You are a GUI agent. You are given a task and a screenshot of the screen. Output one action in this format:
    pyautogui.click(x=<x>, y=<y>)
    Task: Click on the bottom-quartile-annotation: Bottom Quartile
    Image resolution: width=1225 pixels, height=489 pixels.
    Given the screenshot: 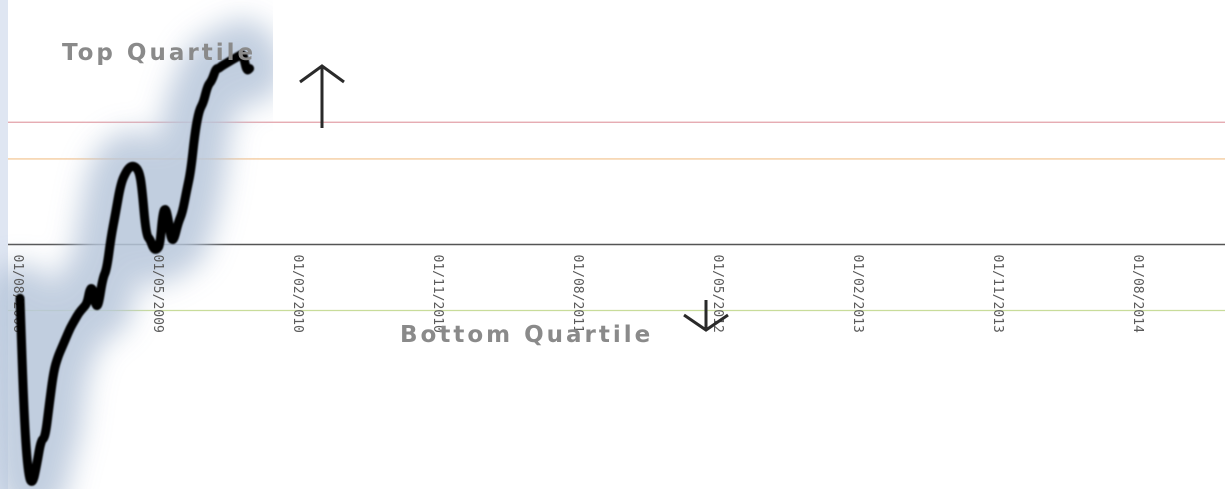 What is the action you would take?
    pyautogui.click(x=564, y=324)
    